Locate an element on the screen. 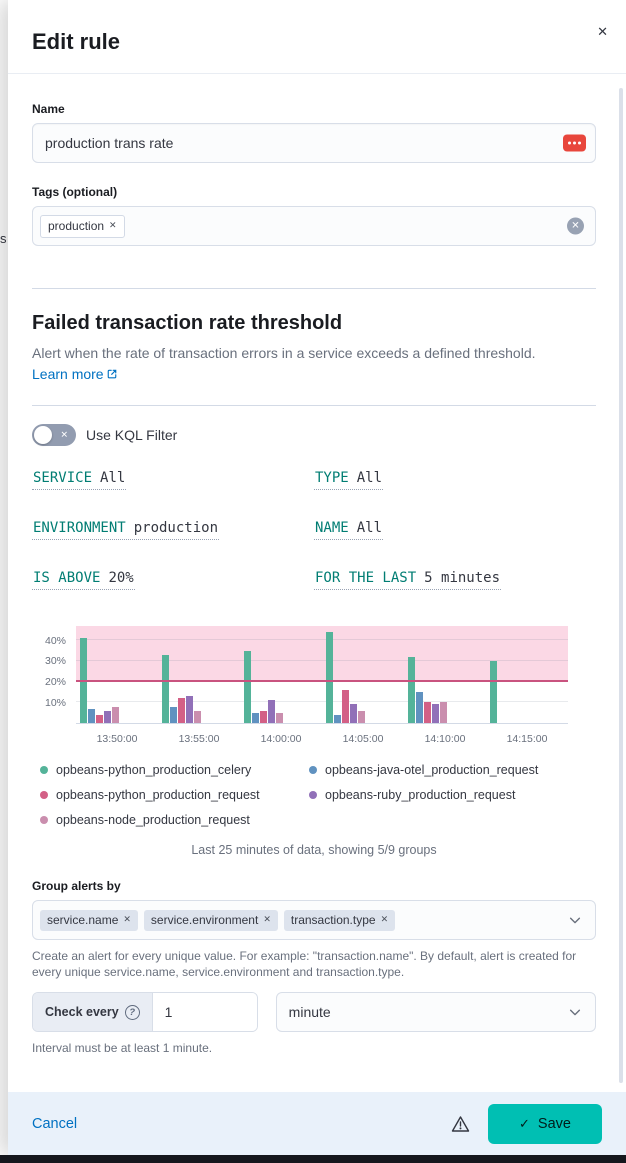  bar-group-14:15:00 is located at coordinates (527, 674).